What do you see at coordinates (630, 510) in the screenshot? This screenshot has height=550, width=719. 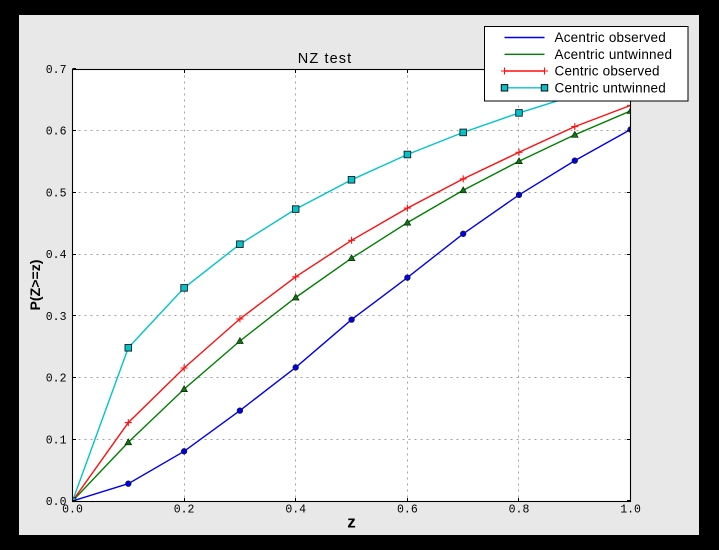 I see `svg-text: 1.0` at bounding box center [630, 510].